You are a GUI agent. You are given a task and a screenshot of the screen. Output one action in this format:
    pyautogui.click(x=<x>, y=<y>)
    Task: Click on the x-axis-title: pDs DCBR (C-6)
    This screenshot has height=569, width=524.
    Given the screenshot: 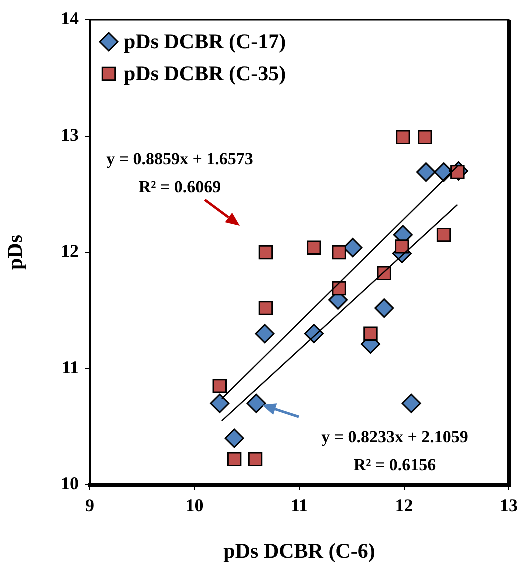 What is the action you would take?
    pyautogui.click(x=300, y=550)
    